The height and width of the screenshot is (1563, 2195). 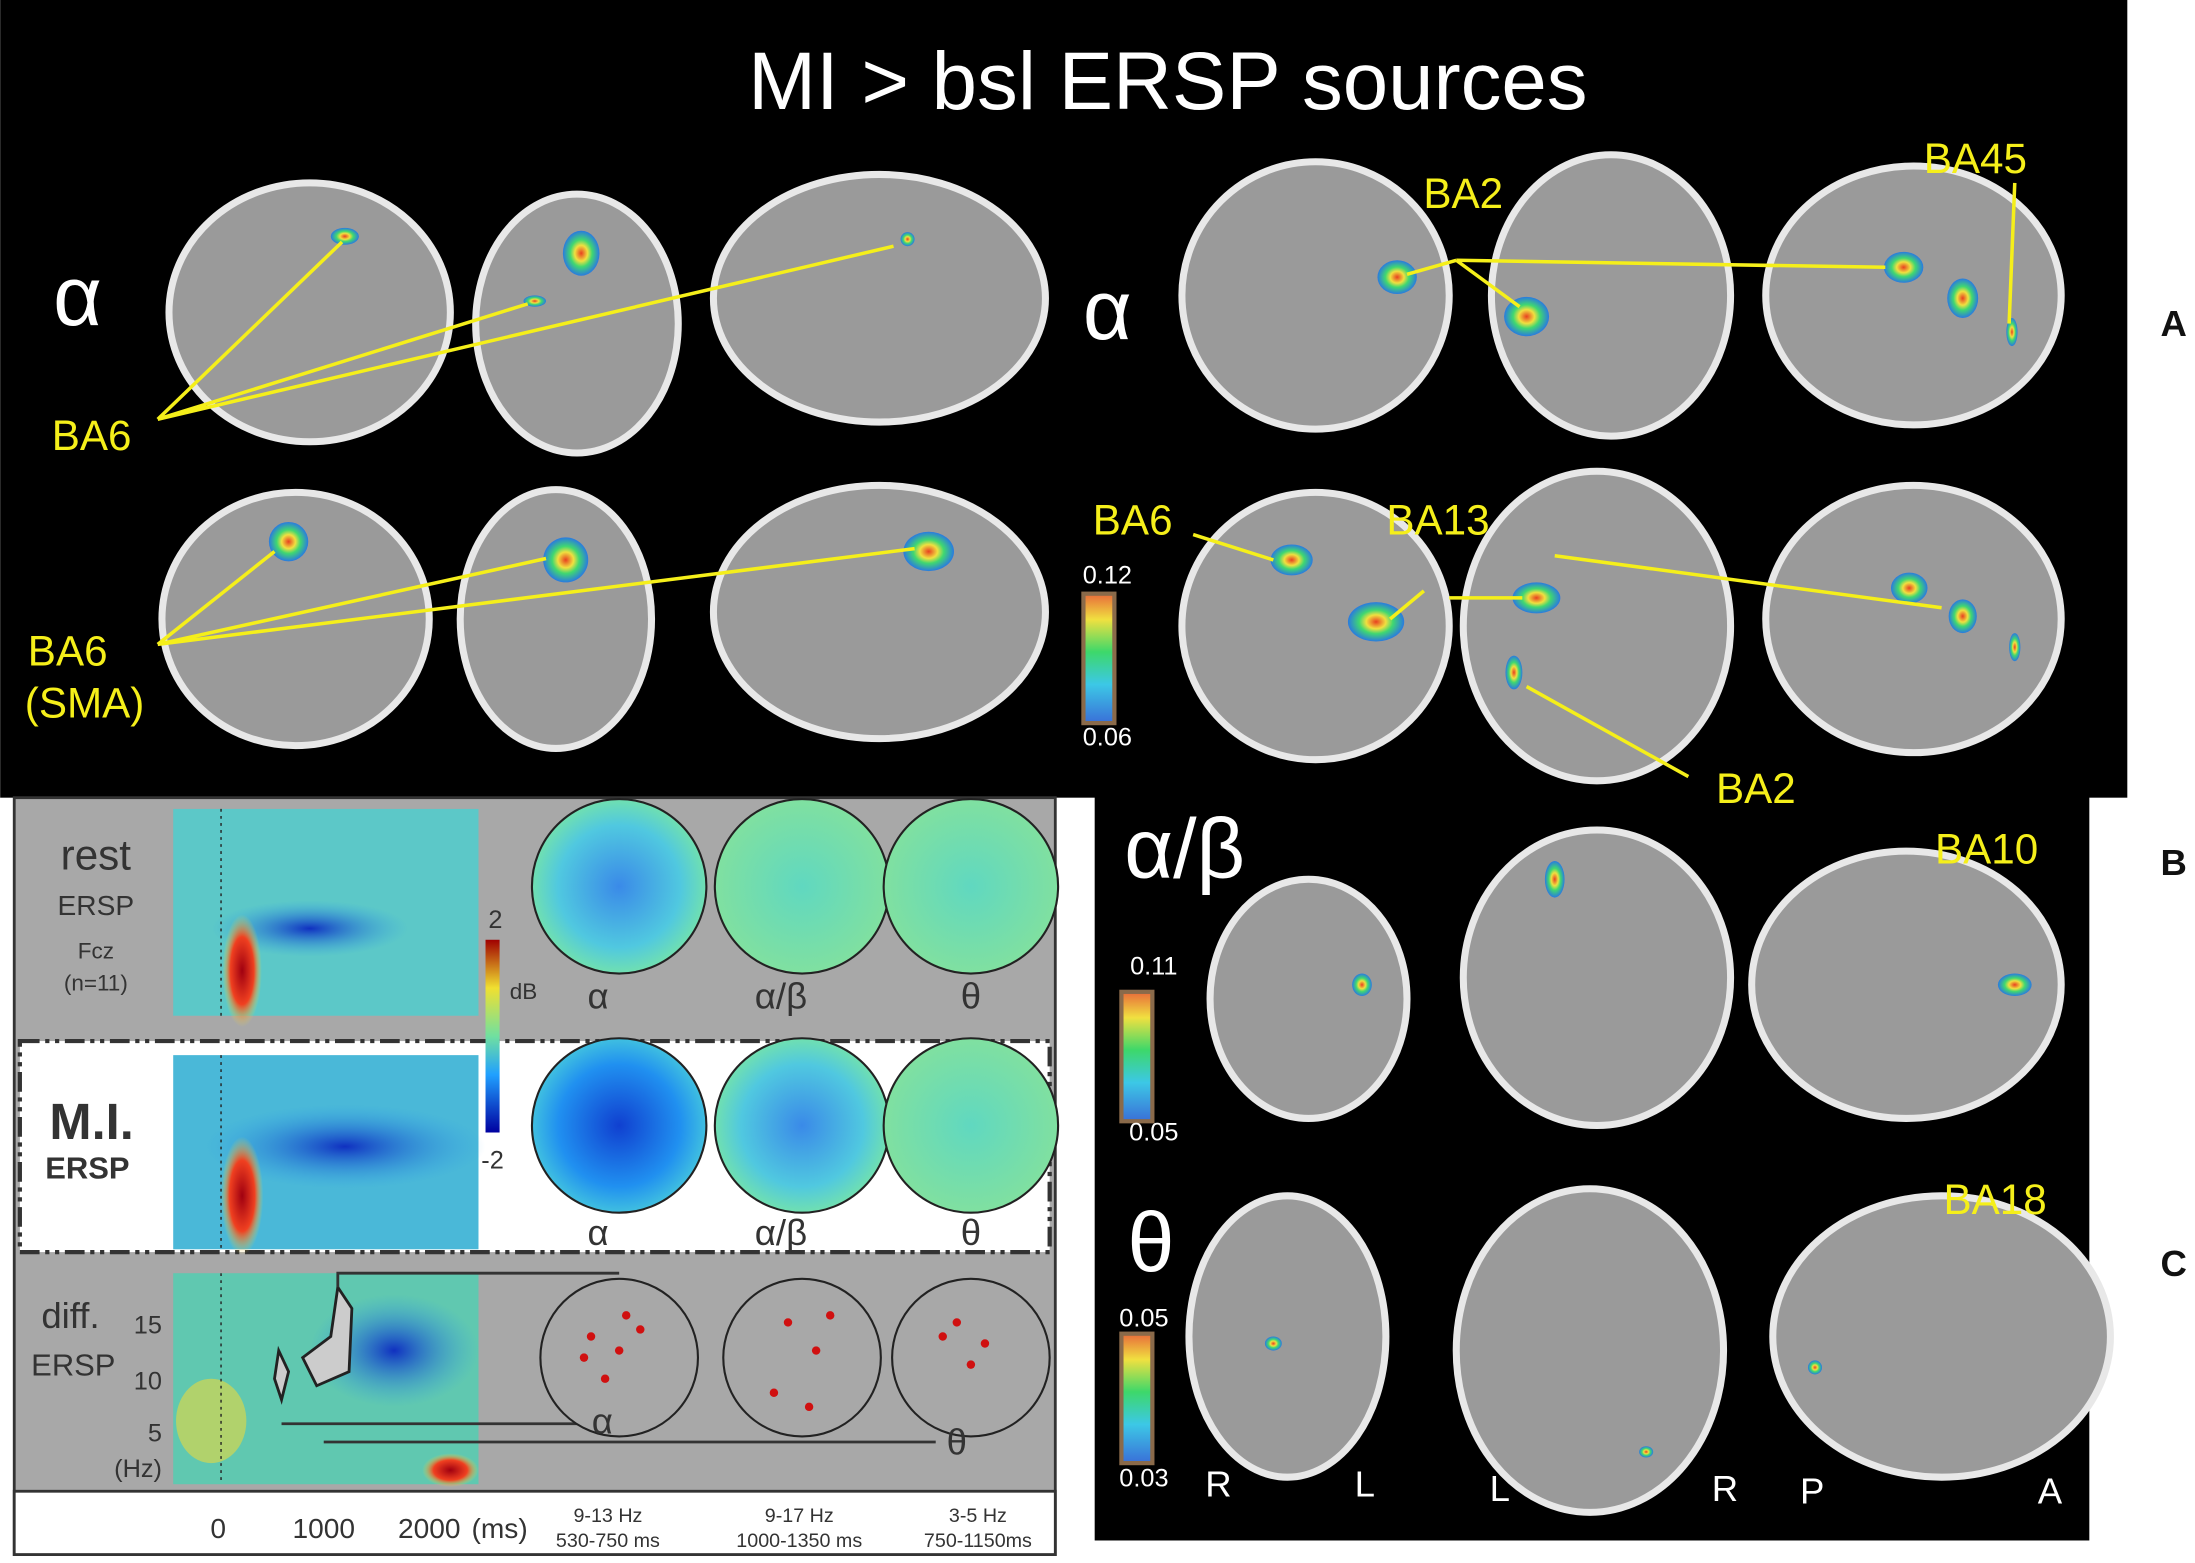 I want to click on label: α/β, so click(x=781, y=1232).